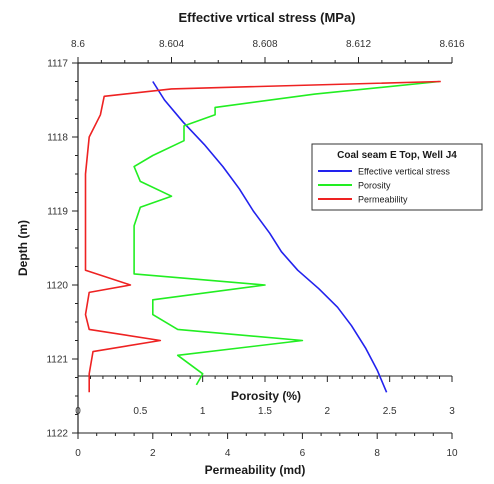 The image size is (494, 484). I want to click on porosity-tick-label: 2.5, so click(390, 411).